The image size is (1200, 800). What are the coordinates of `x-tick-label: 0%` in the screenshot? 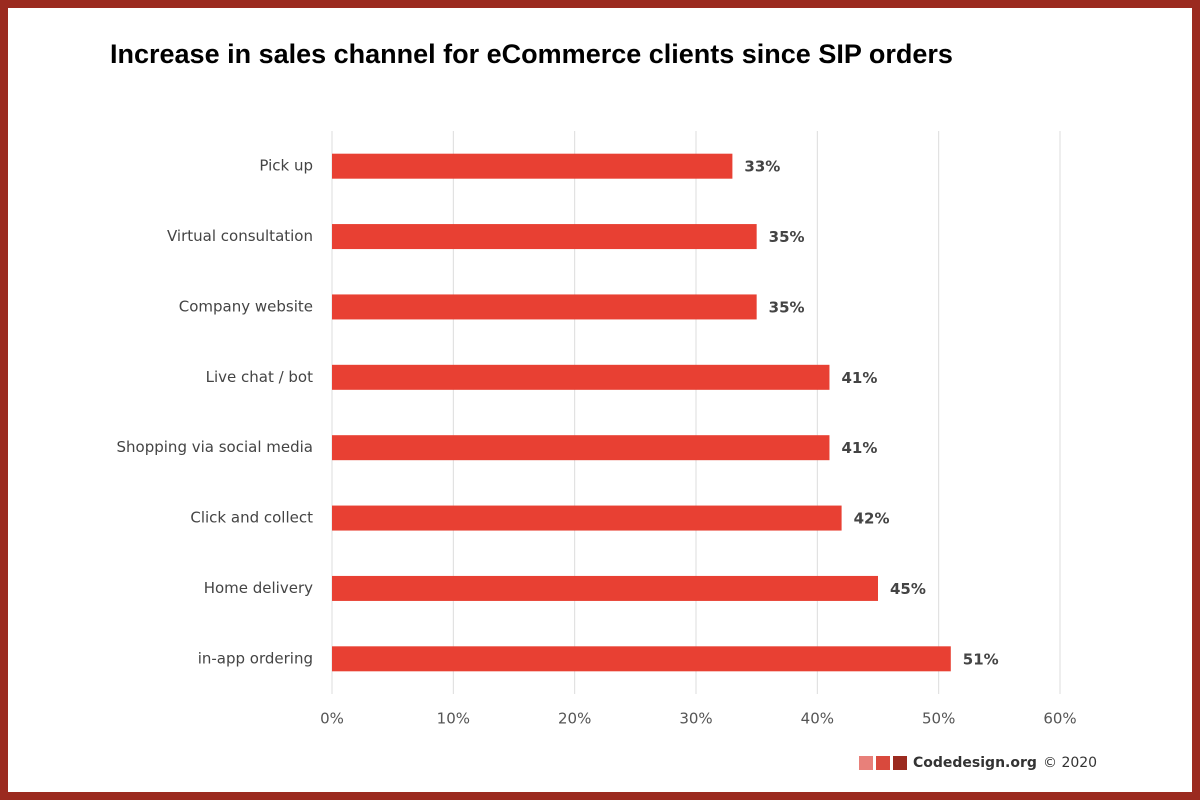 It's located at (332, 719).